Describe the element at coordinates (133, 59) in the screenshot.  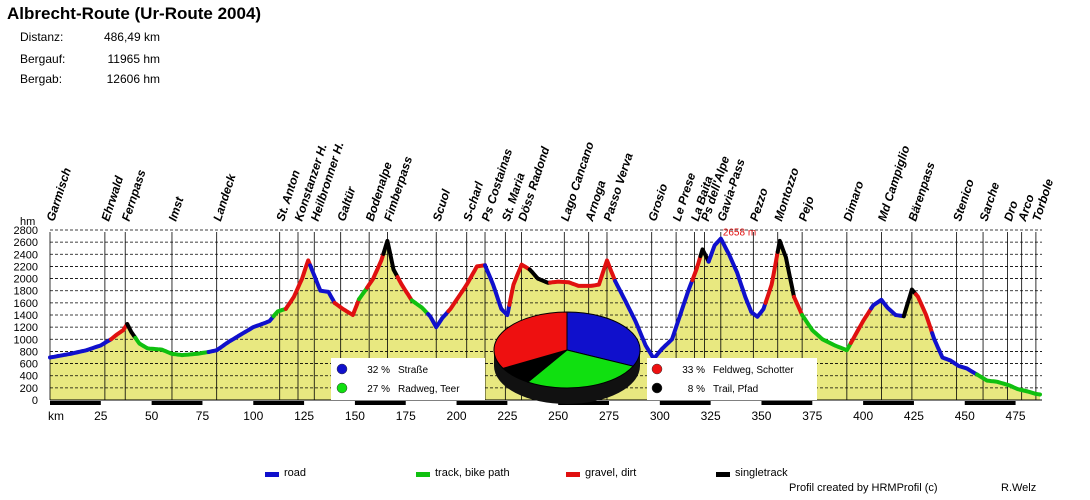
I see `ascent-value: 11965 hm` at that location.